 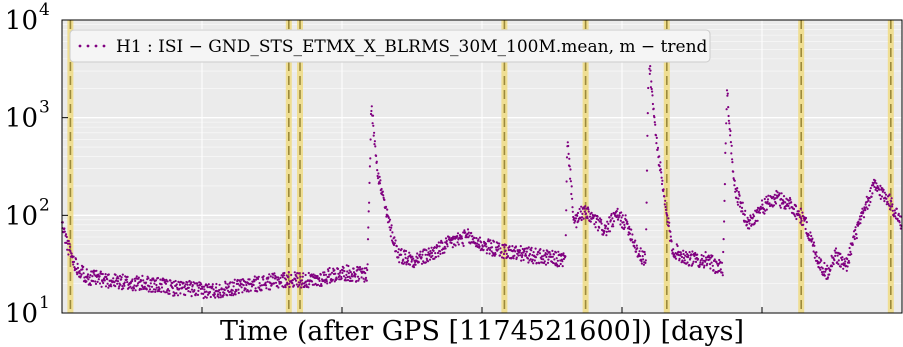 I want to click on y-tick-exponent: 2, so click(x=44, y=205).